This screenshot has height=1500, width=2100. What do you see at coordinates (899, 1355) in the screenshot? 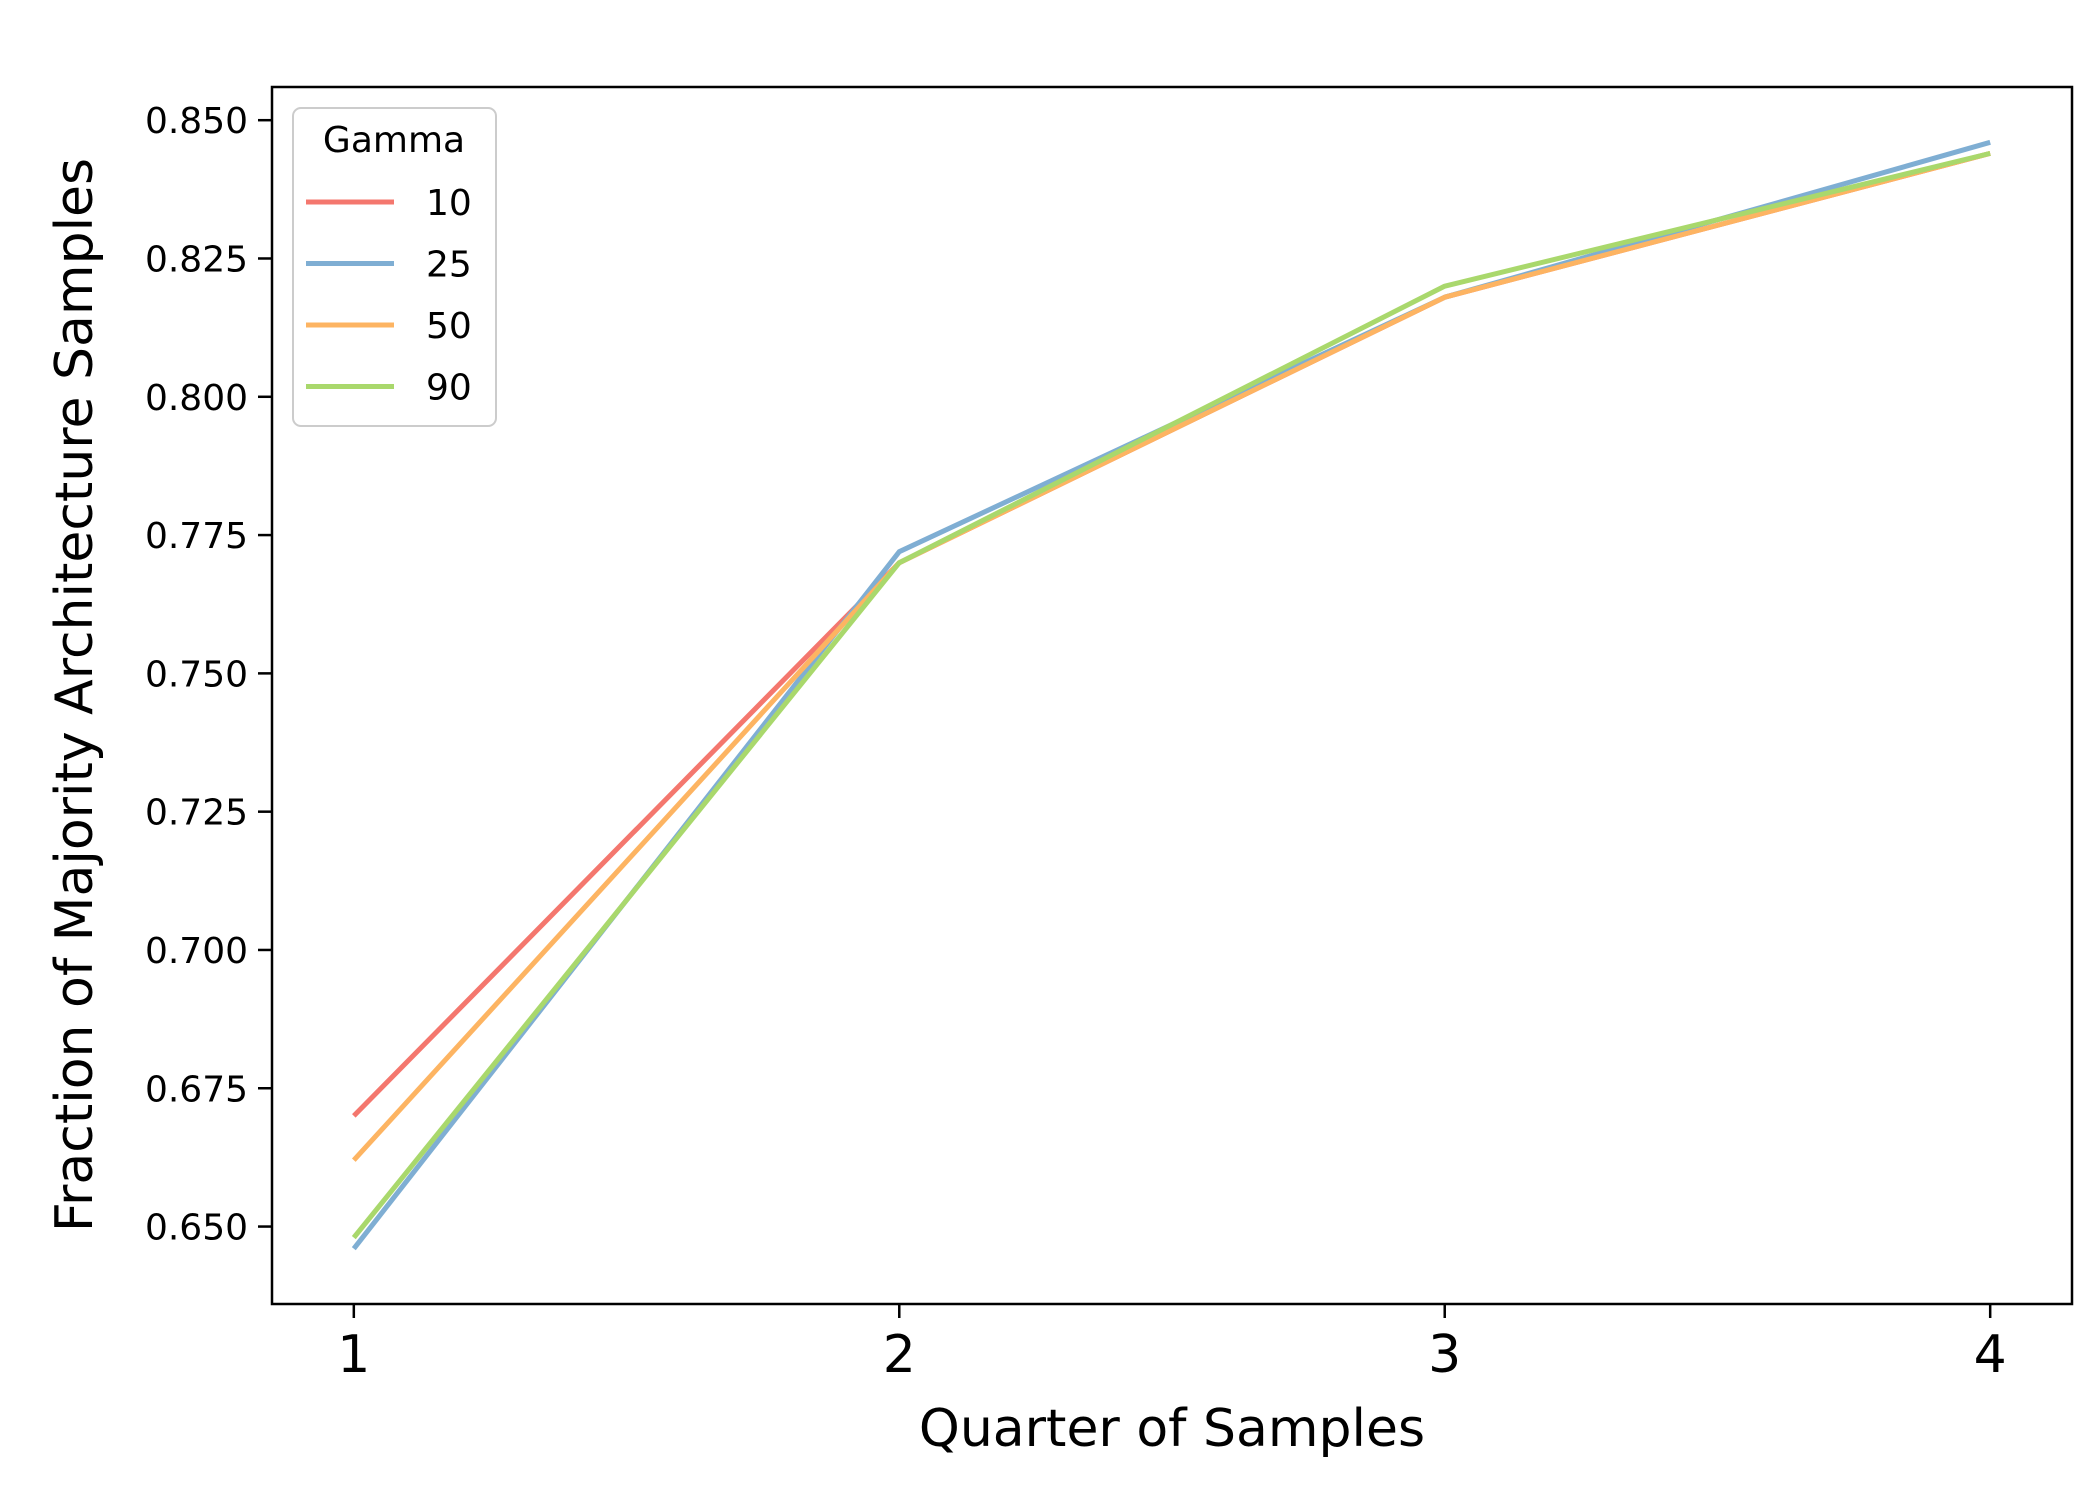
I see `x-tick-label: 2` at bounding box center [899, 1355].